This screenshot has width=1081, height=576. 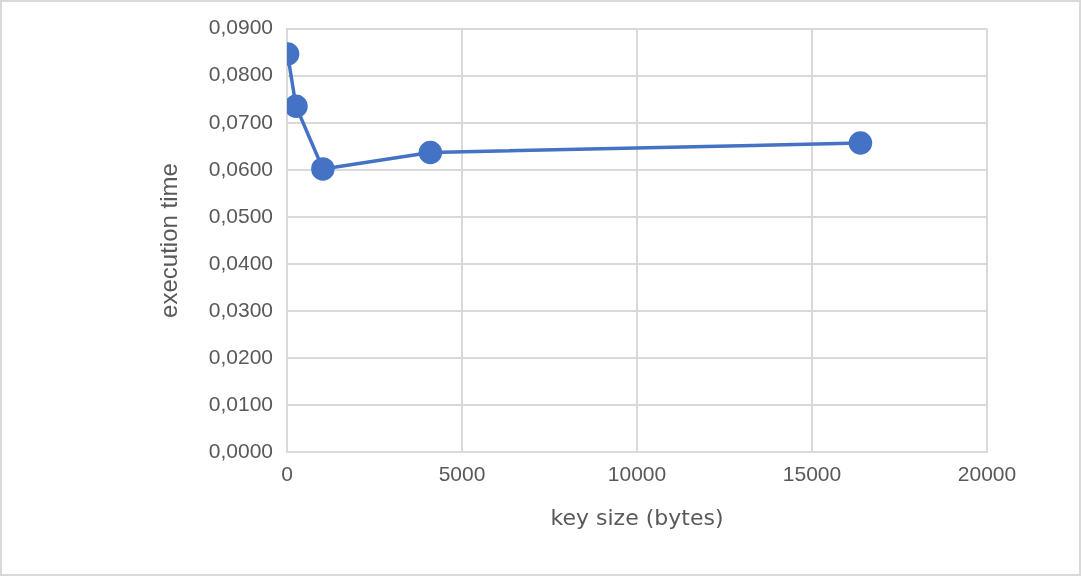 What do you see at coordinates (241, 121) in the screenshot?
I see `y-tick-label: 0,0700` at bounding box center [241, 121].